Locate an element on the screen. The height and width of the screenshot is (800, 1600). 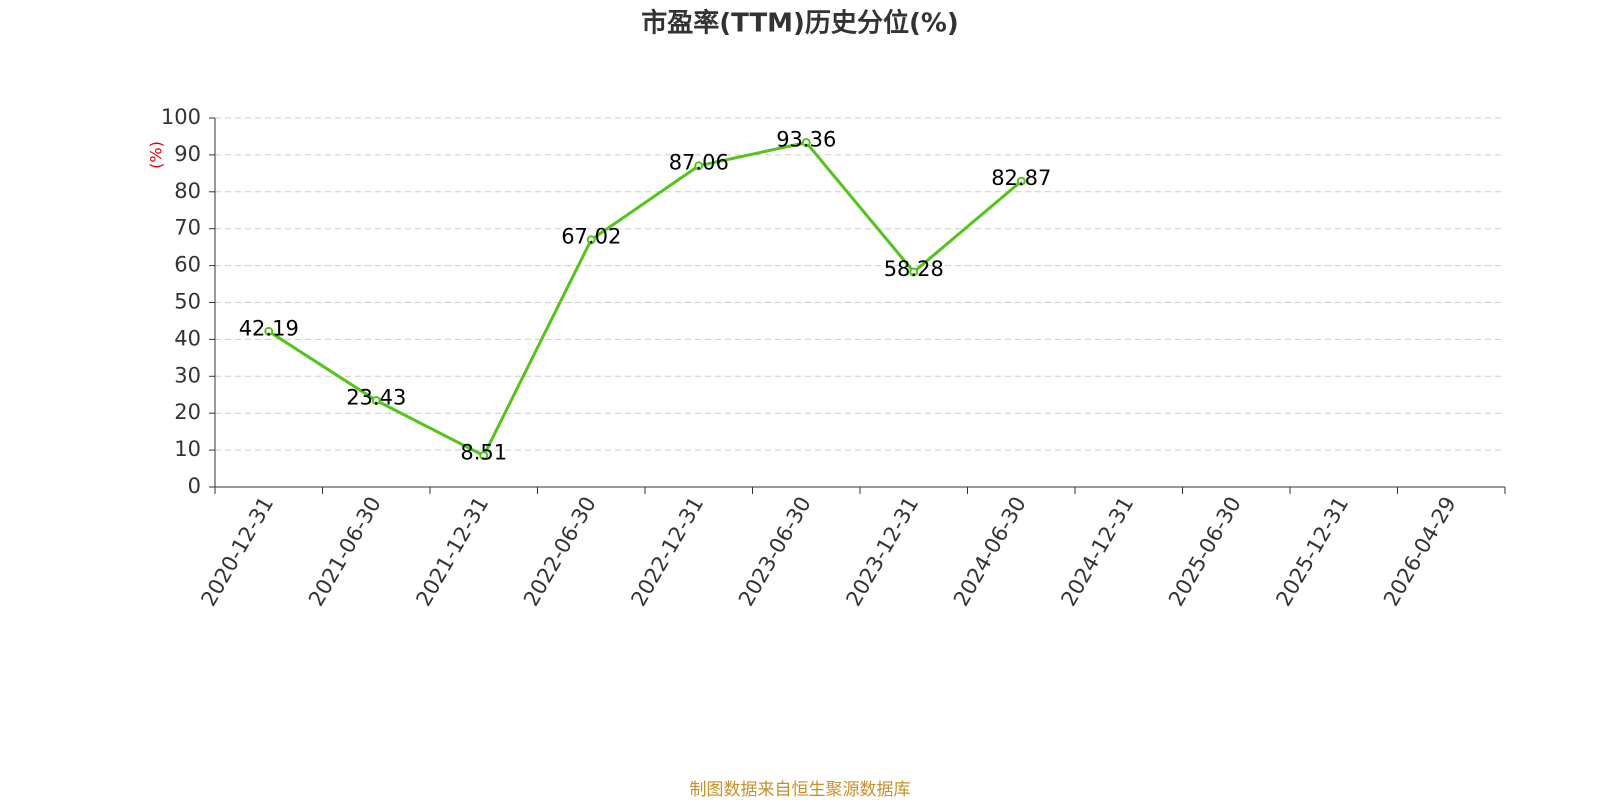
chart-title: 市盈率(TTM)历史分位(%) is located at coordinates (800, 23).